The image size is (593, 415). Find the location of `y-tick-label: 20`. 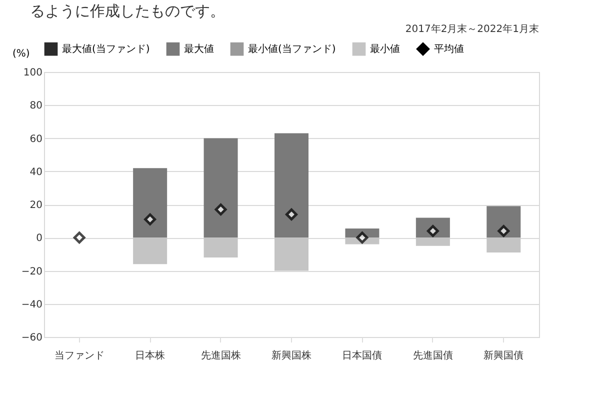

y-tick-label: 20 is located at coordinates (36, 205).